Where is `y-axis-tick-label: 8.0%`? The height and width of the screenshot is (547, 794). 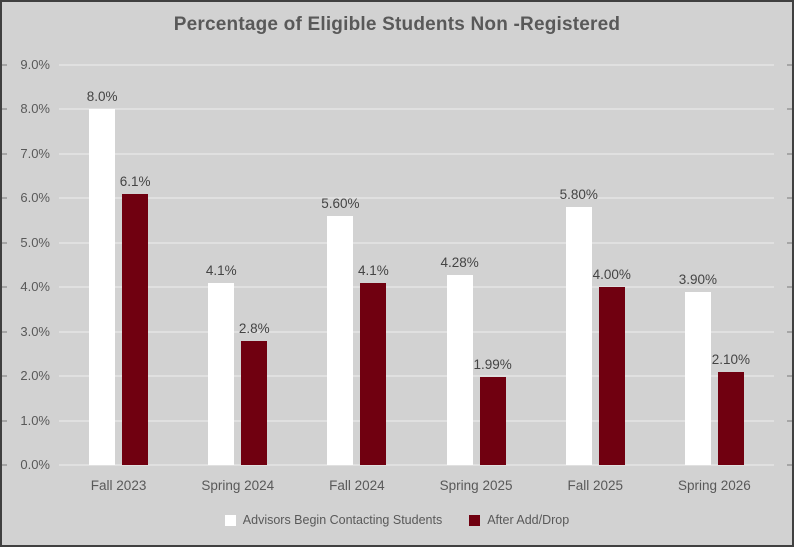
y-axis-tick-label: 8.0% is located at coordinates (35, 109).